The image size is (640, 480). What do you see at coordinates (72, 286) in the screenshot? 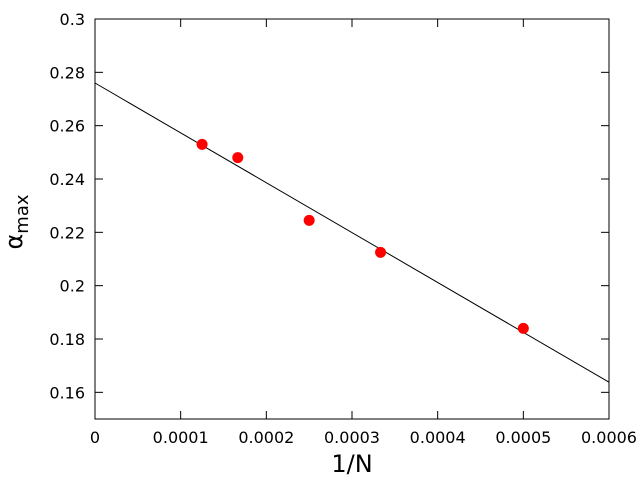
I see `y-tick-label: 0.2` at bounding box center [72, 286].